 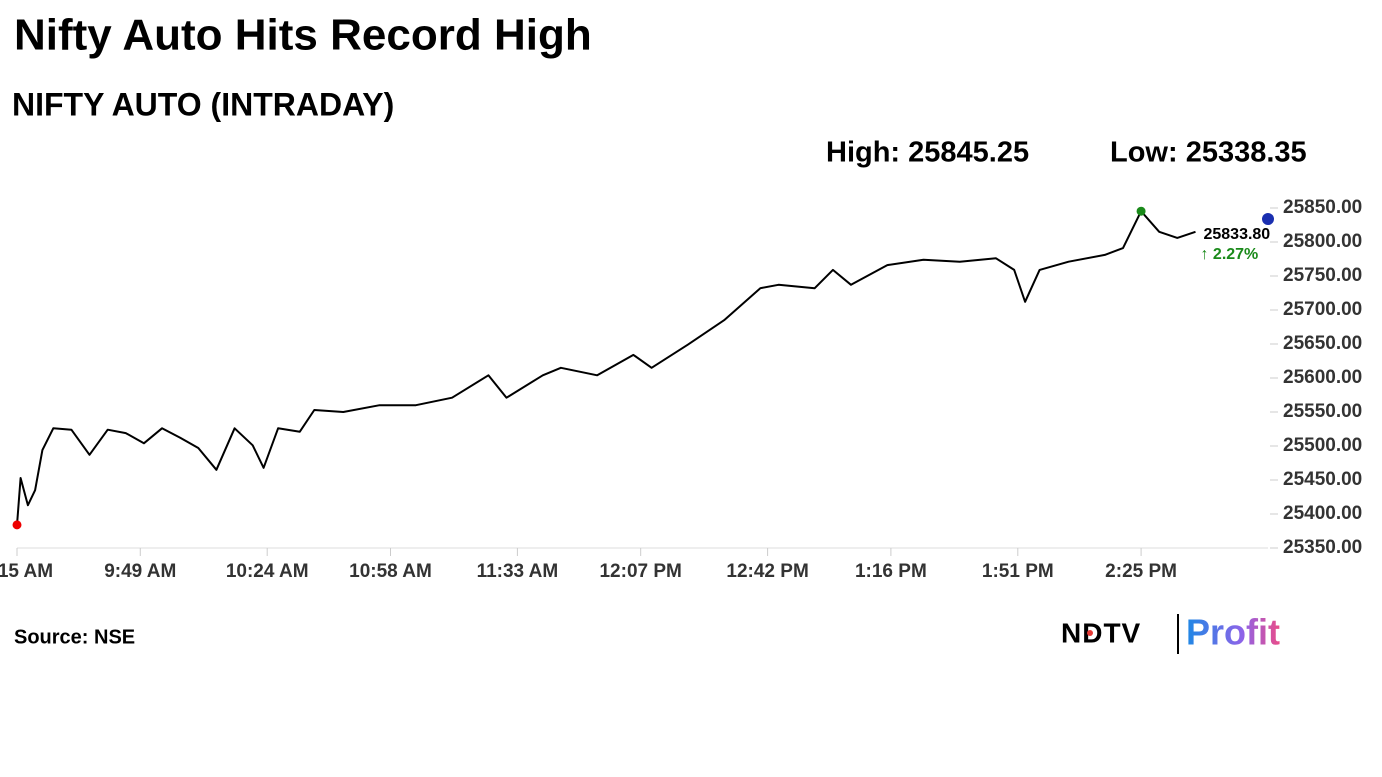 I want to click on y-tick-label: 25350.00, so click(x=1322, y=547).